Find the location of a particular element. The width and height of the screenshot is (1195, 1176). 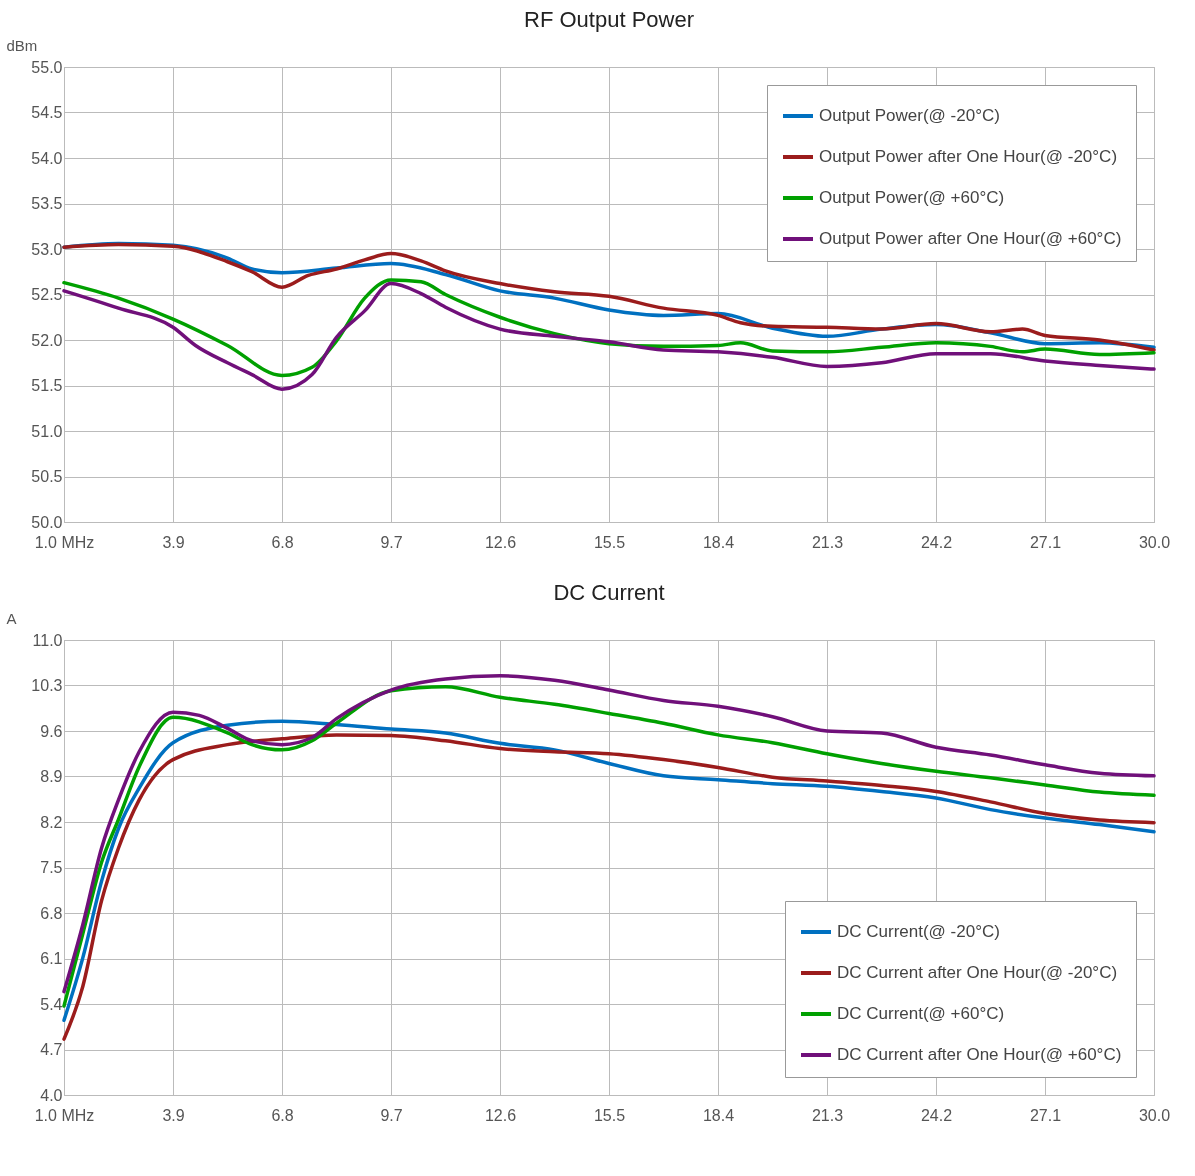

y-tick-label: 54.5 is located at coordinates (47, 112).